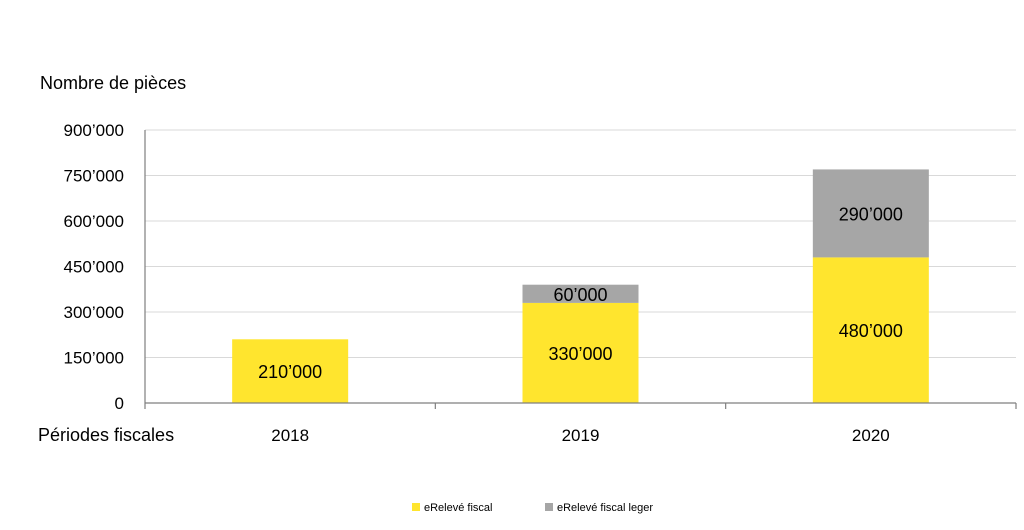  Describe the element at coordinates (605, 508) in the screenshot. I see `legend-label: eRelevé fiscal leger` at that location.